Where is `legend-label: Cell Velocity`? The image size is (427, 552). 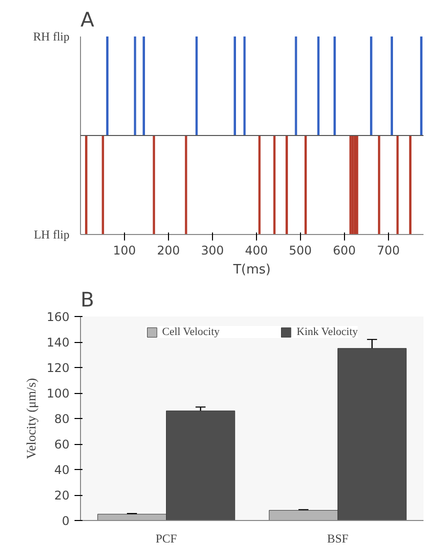
legend-label: Cell Velocity is located at coordinates (191, 332).